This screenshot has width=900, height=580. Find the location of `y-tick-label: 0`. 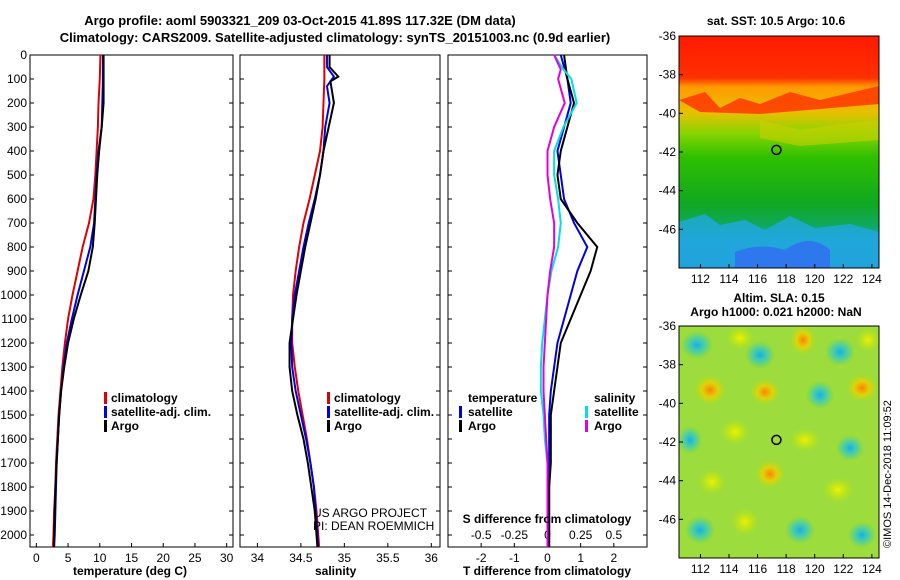

y-tick-label: 0 is located at coordinates (23, 55).